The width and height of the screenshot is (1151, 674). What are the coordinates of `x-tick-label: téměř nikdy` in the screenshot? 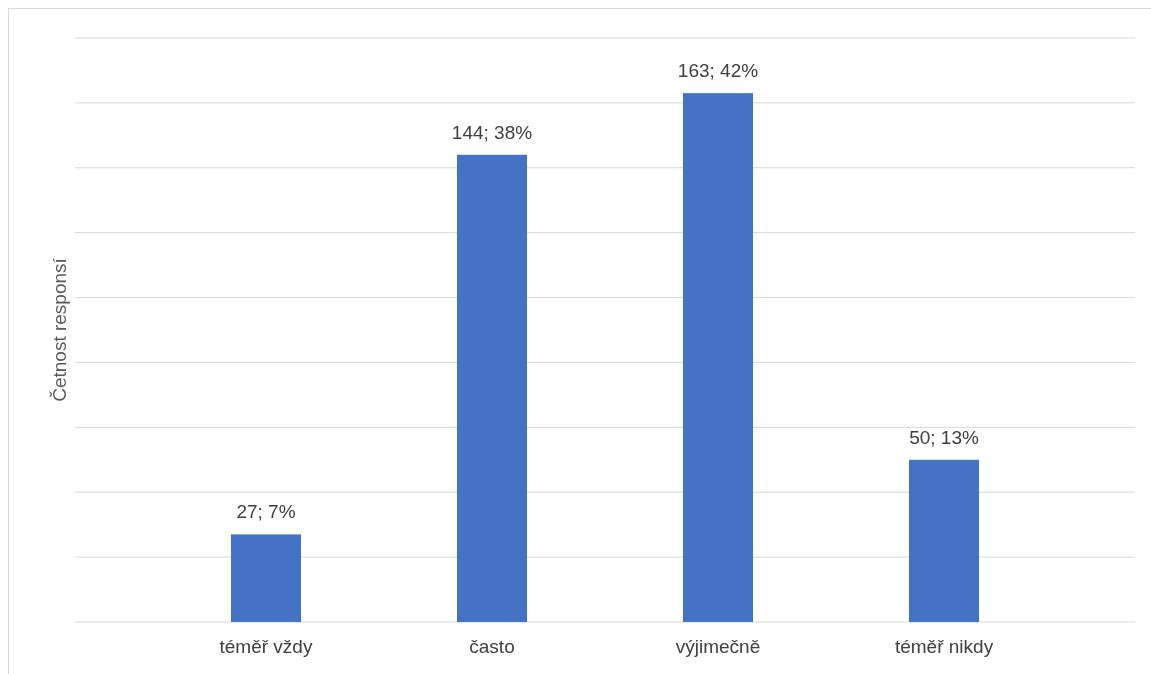 It's located at (944, 647).